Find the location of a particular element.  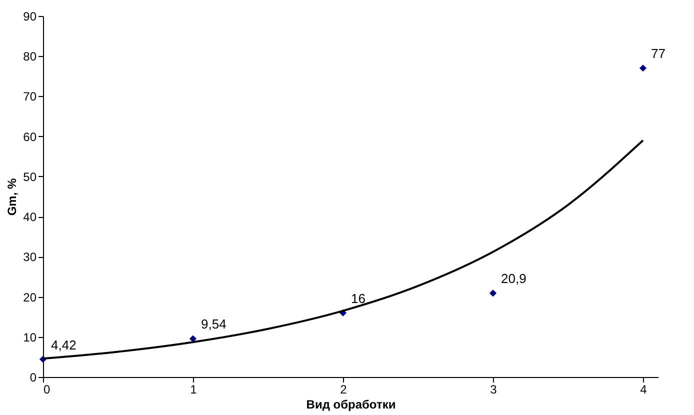

x-axis-title: Вид обработки is located at coordinates (351, 405).